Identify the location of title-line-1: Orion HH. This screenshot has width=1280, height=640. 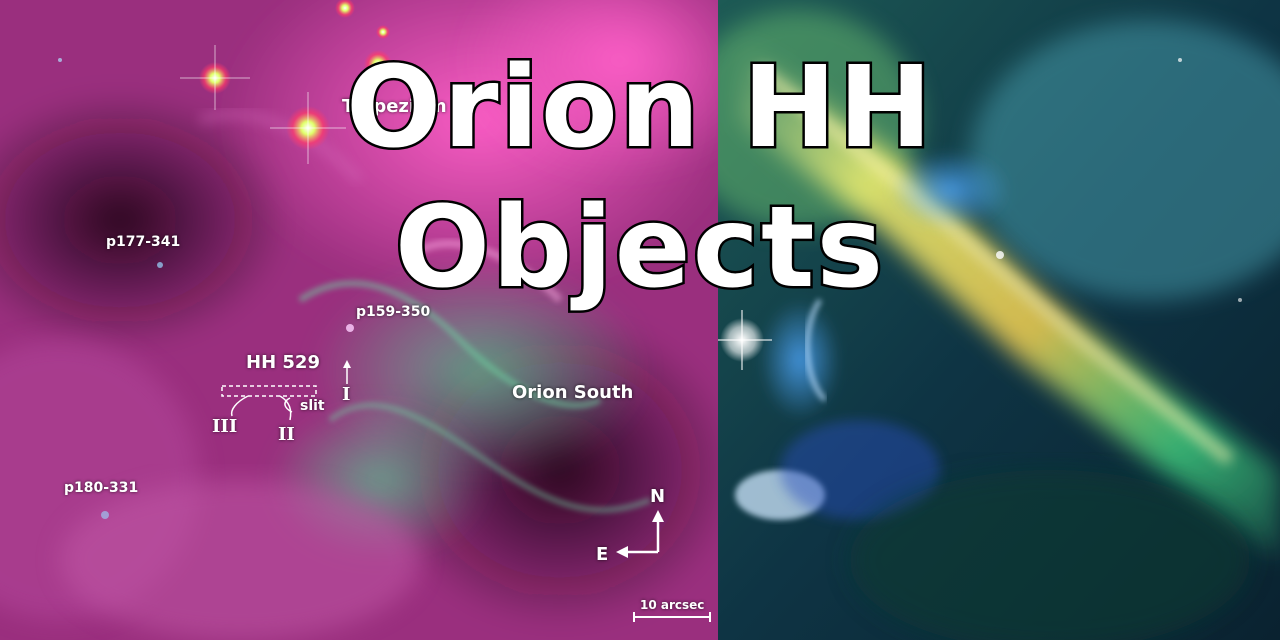
(639, 108).